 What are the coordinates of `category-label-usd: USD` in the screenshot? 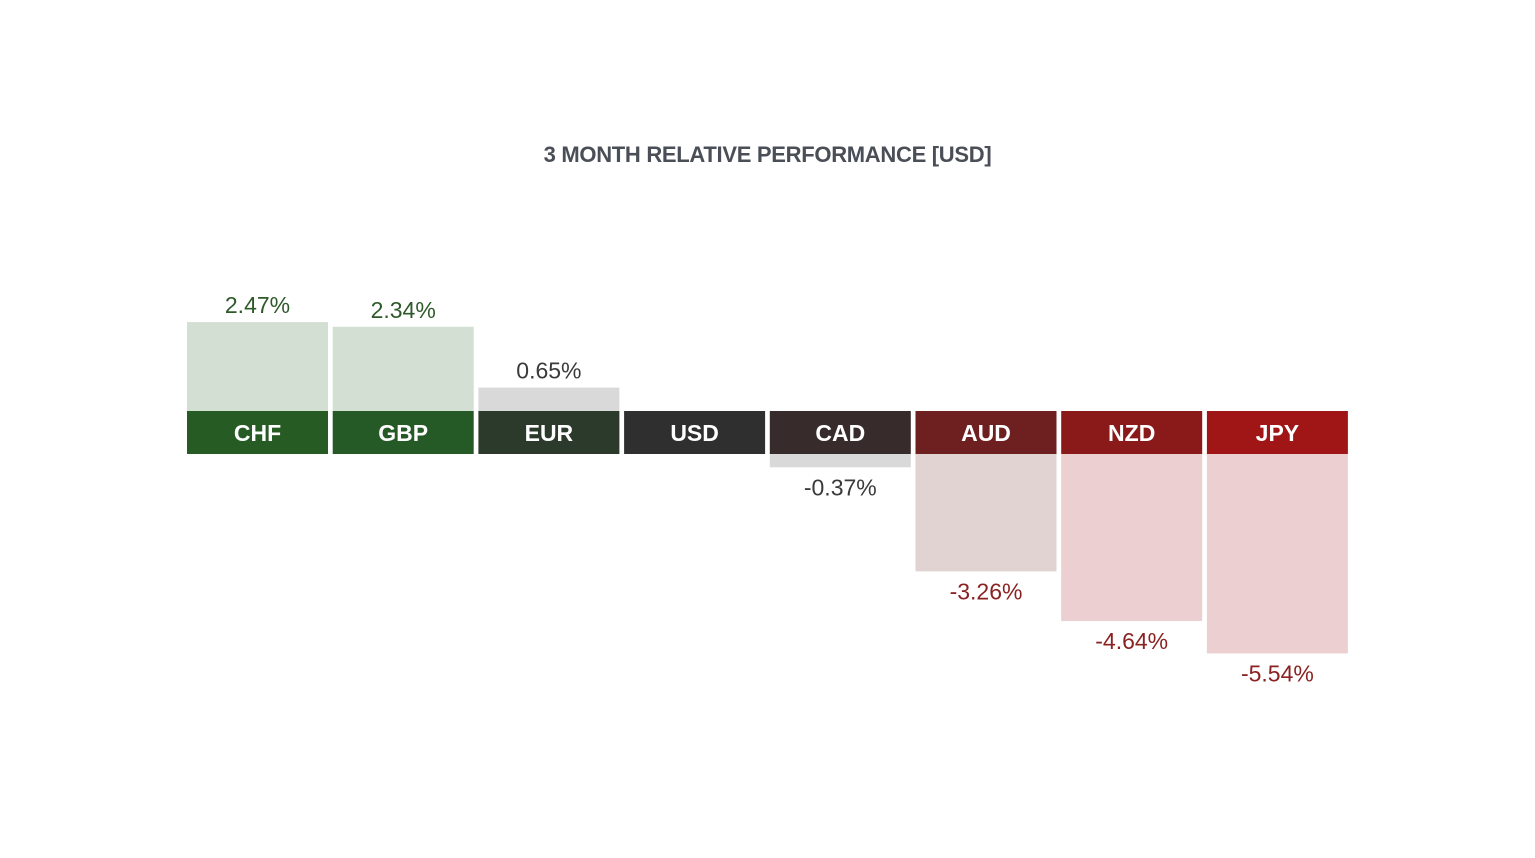 It's located at (694, 433).